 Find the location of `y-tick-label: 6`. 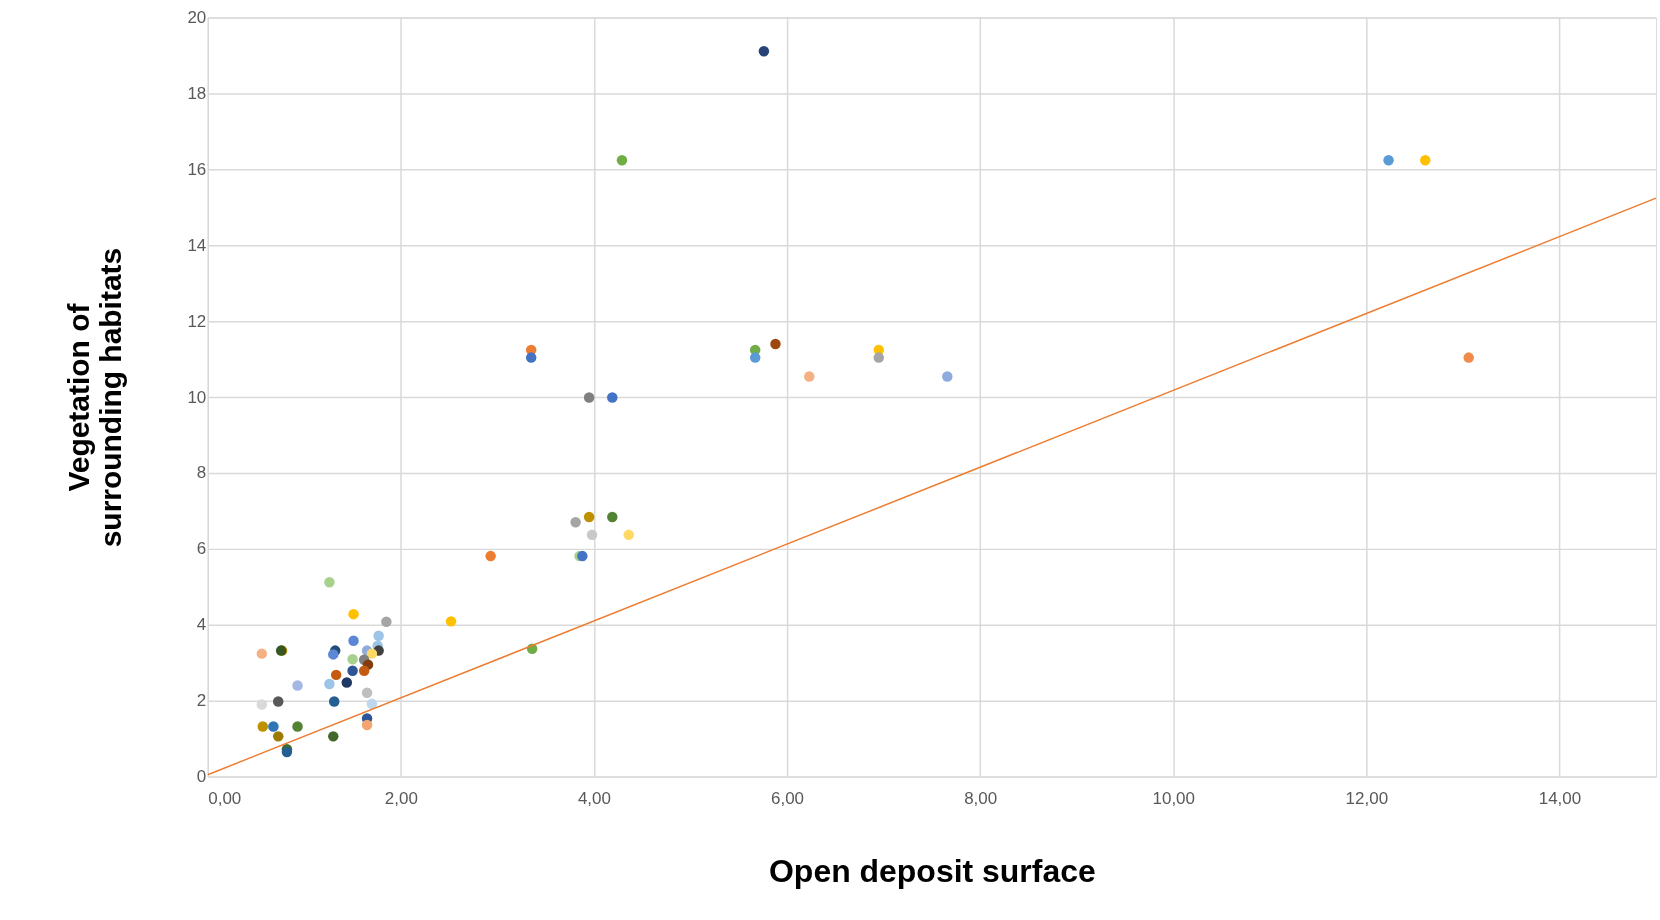

y-tick-label: 6 is located at coordinates (201, 549).